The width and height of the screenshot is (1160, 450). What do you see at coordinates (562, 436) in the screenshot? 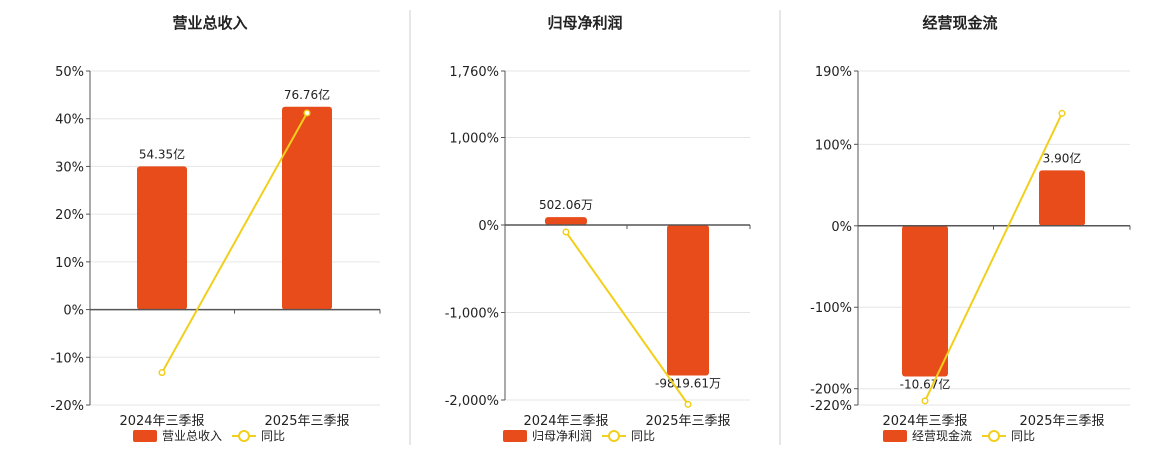
I see `legend-bar-label: 归母净利润` at bounding box center [562, 436].